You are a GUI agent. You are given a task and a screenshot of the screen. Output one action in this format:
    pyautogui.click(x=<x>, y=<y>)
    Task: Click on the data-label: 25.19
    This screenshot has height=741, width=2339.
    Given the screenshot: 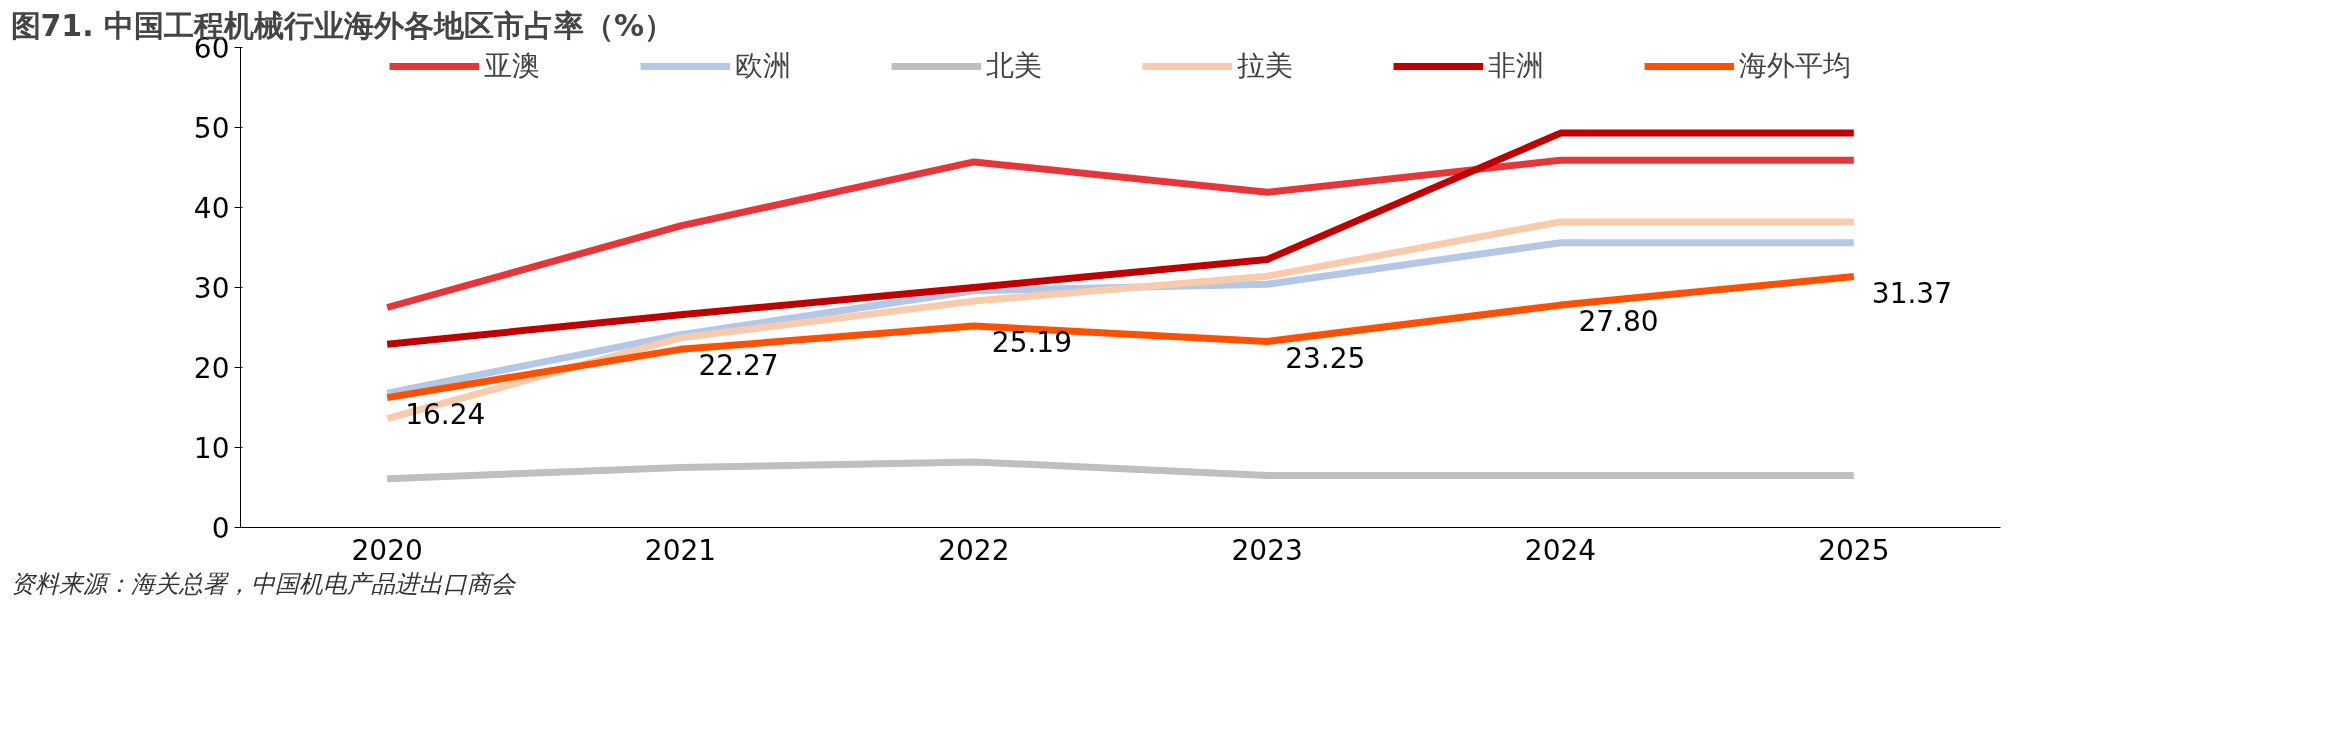 What is the action you would take?
    pyautogui.click(x=1032, y=342)
    